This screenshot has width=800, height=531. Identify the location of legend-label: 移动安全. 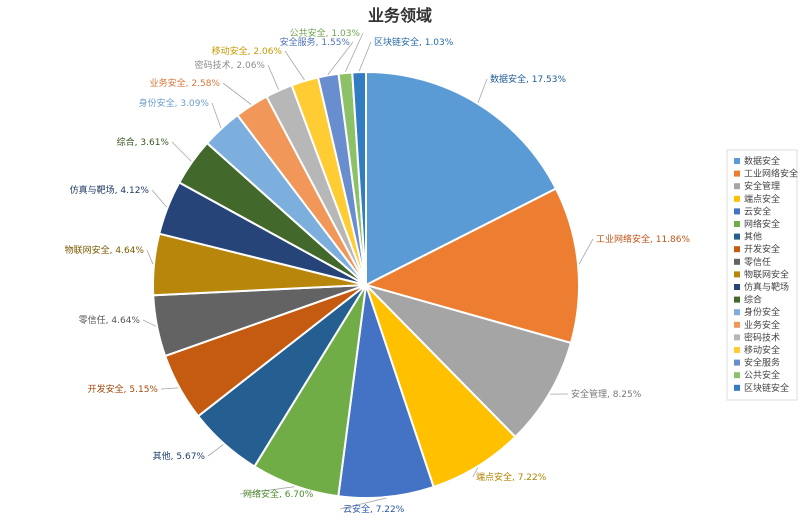
(762, 350).